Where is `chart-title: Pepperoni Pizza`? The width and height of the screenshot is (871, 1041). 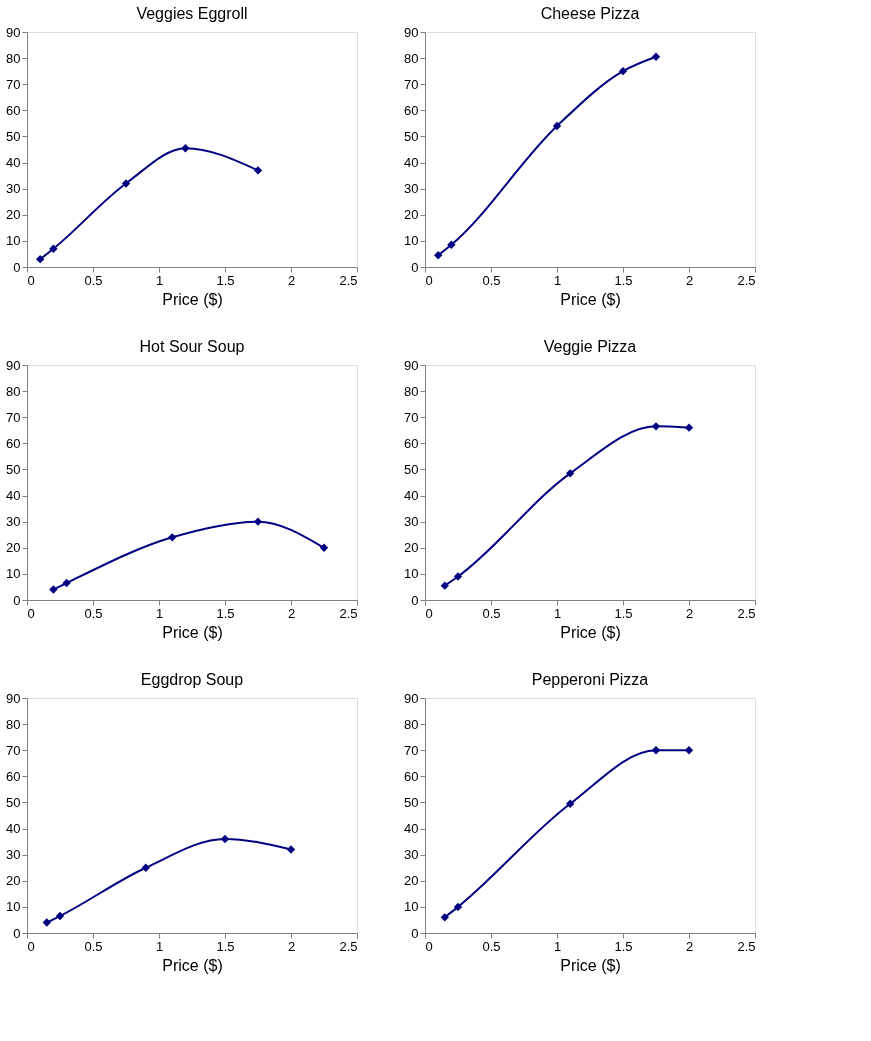
chart-title: Pepperoni Pizza is located at coordinates (590, 679).